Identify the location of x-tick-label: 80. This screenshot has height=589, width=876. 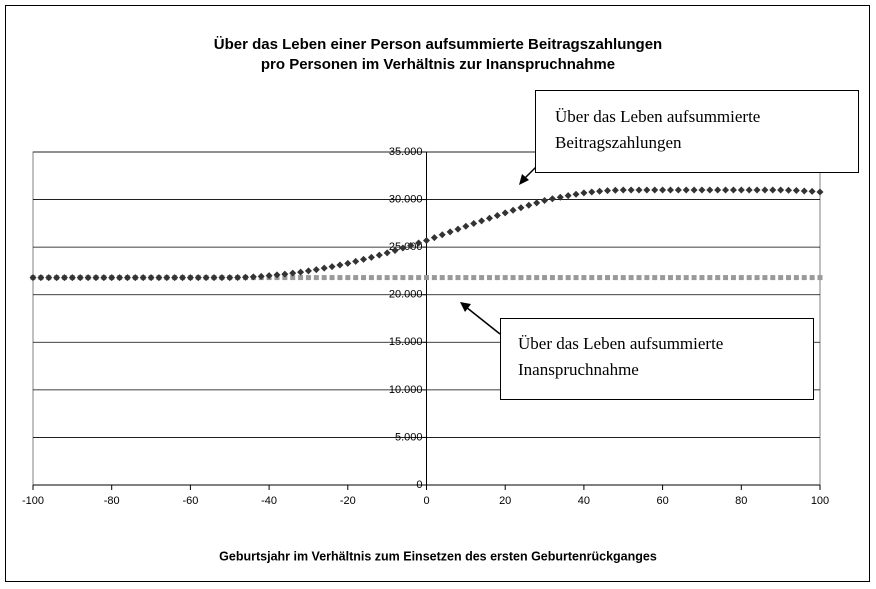
(741, 501).